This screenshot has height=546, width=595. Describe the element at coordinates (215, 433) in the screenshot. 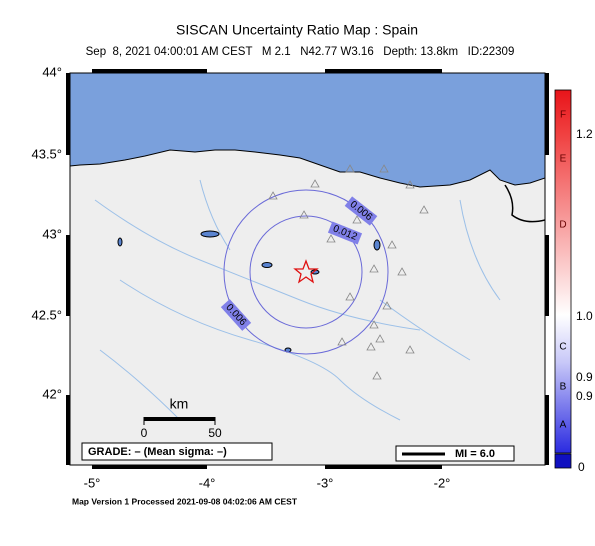

I see `scale-tick: 50` at that location.